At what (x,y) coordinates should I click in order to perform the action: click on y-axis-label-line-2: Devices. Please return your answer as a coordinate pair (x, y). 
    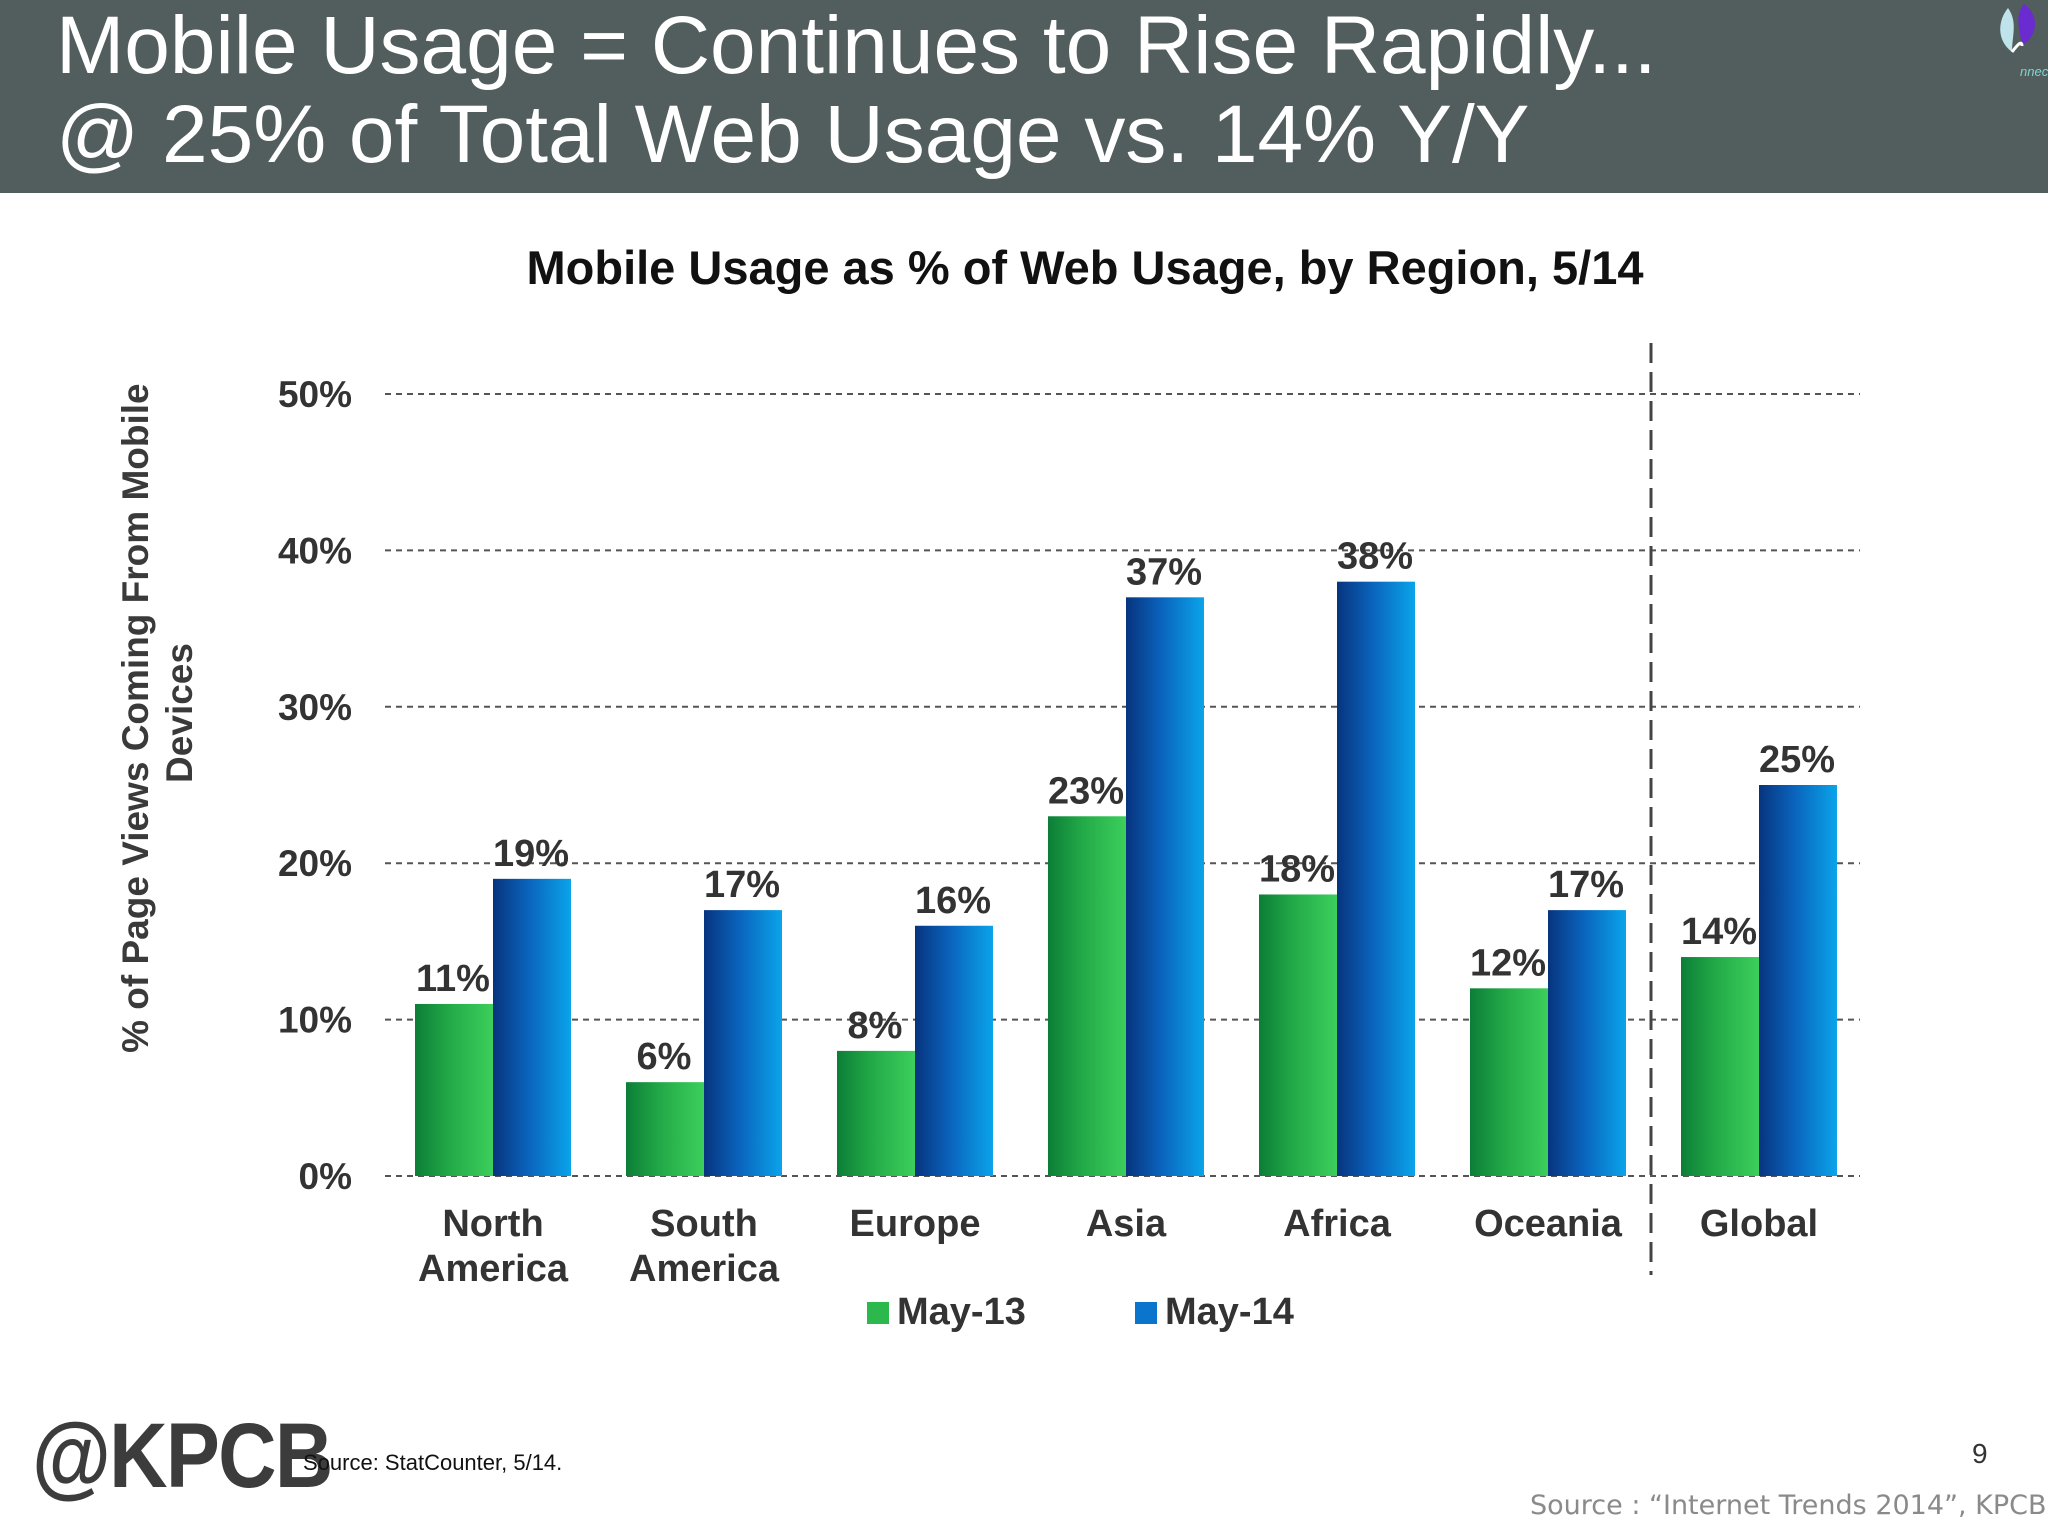
    Looking at the image, I should click on (179, 713).